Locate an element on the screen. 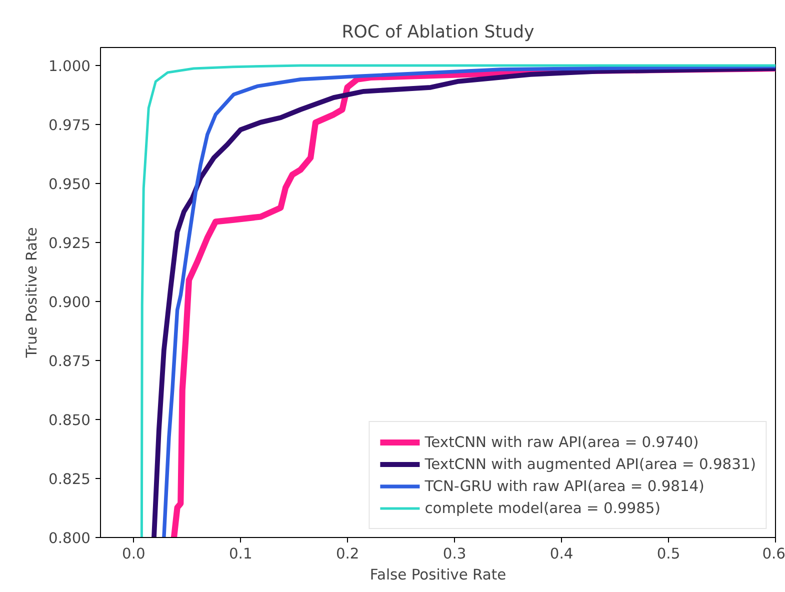 The width and height of the screenshot is (785, 592). x-tick-label: 0.0 is located at coordinates (134, 554).